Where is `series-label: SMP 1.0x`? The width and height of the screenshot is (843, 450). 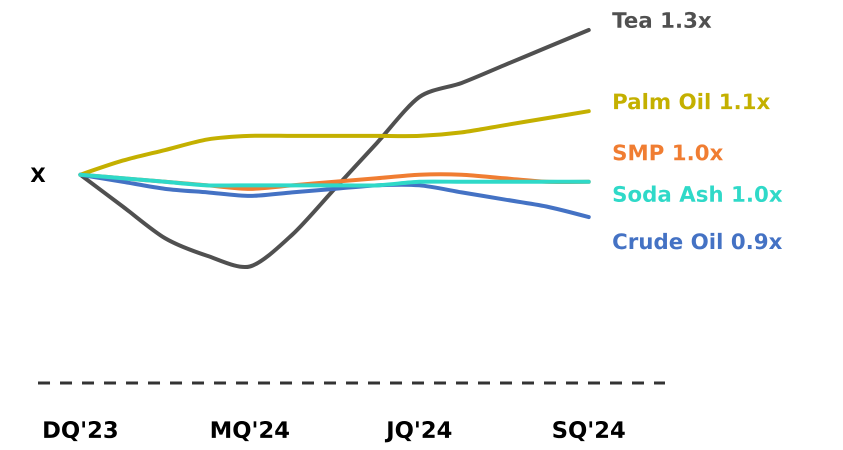 series-label: SMP 1.0x is located at coordinates (668, 152).